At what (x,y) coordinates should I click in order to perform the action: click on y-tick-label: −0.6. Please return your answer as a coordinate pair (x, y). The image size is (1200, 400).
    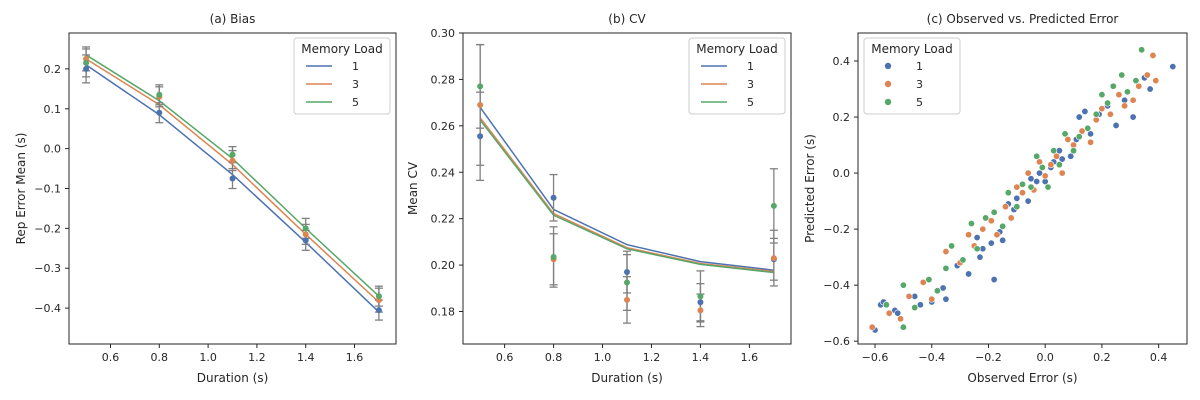
    Looking at the image, I should click on (836, 341).